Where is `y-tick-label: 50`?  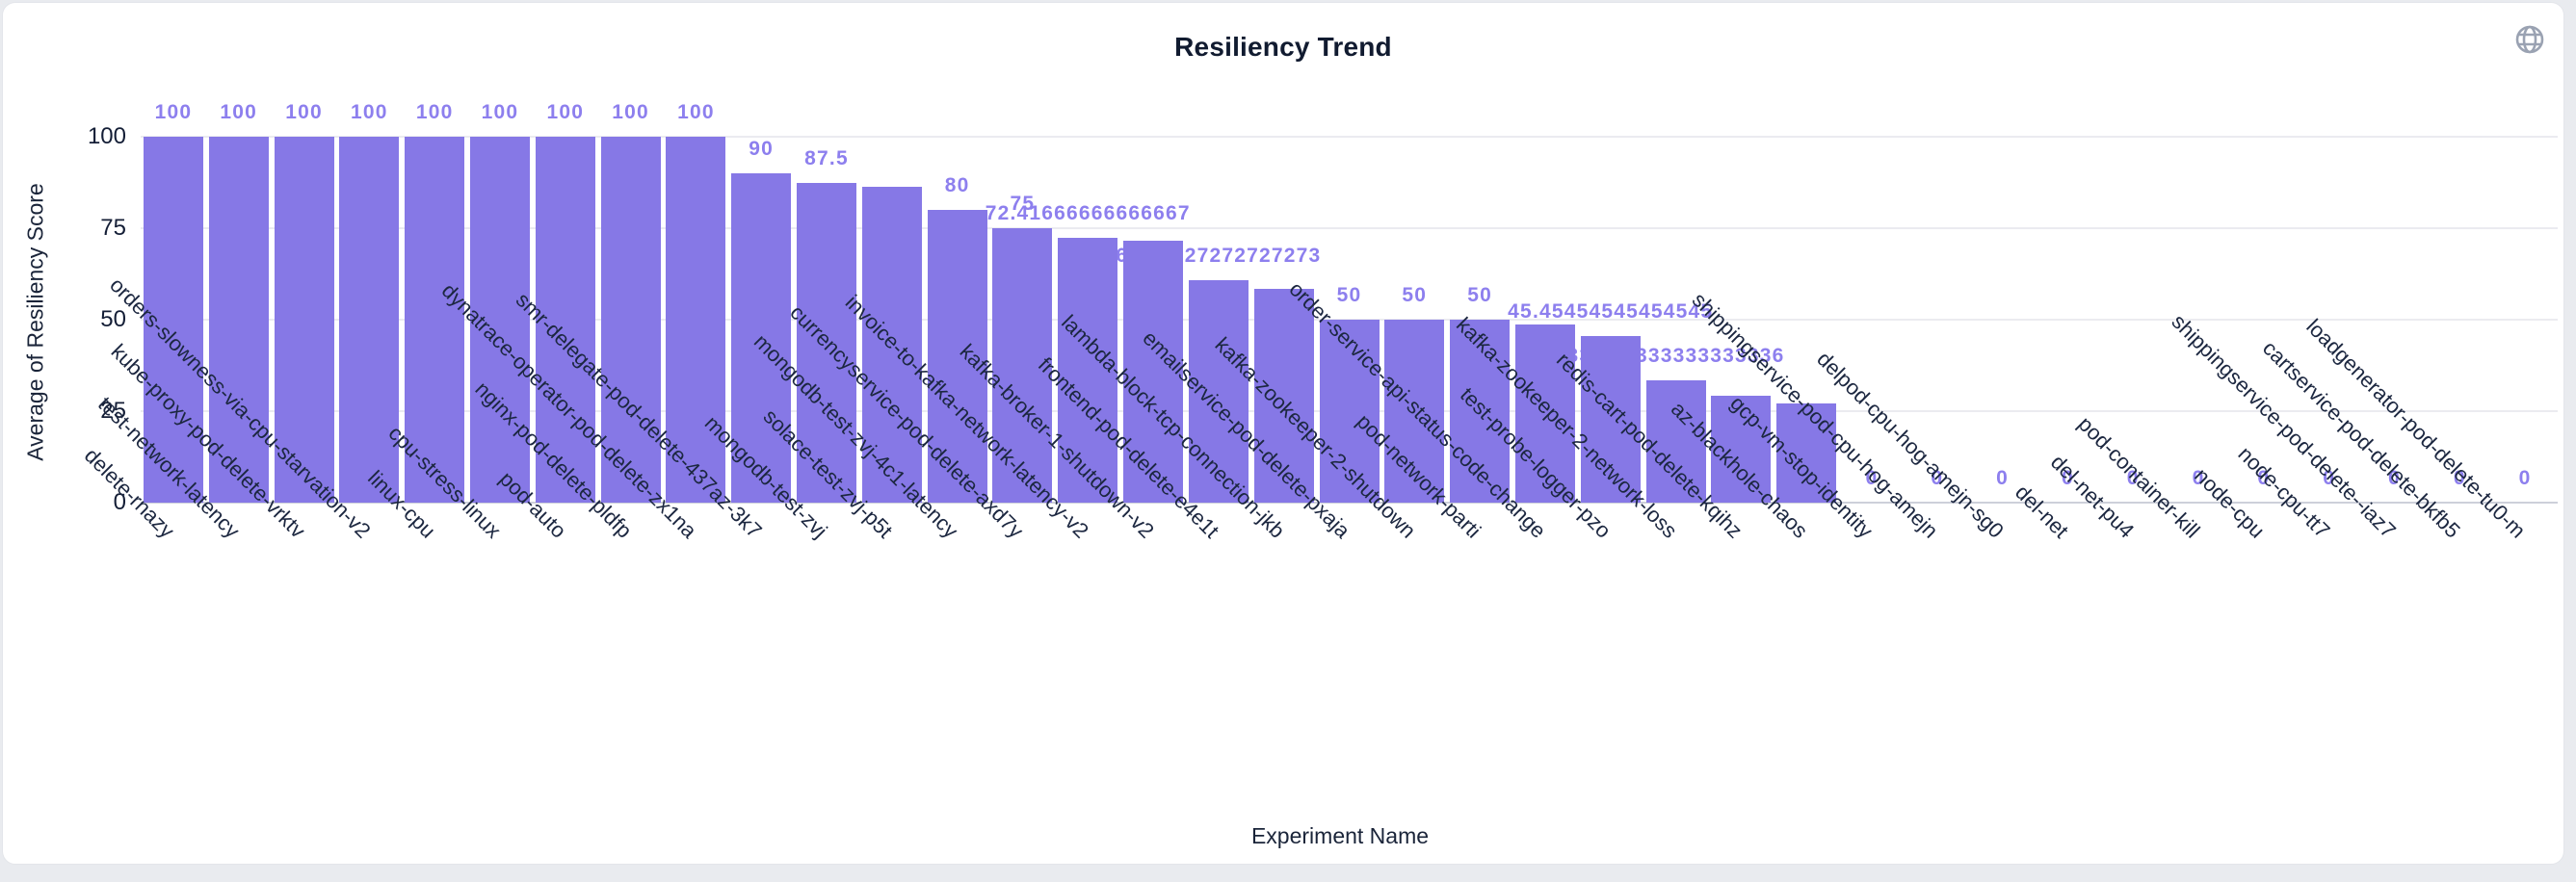
y-tick-label: 50 is located at coordinates (113, 319).